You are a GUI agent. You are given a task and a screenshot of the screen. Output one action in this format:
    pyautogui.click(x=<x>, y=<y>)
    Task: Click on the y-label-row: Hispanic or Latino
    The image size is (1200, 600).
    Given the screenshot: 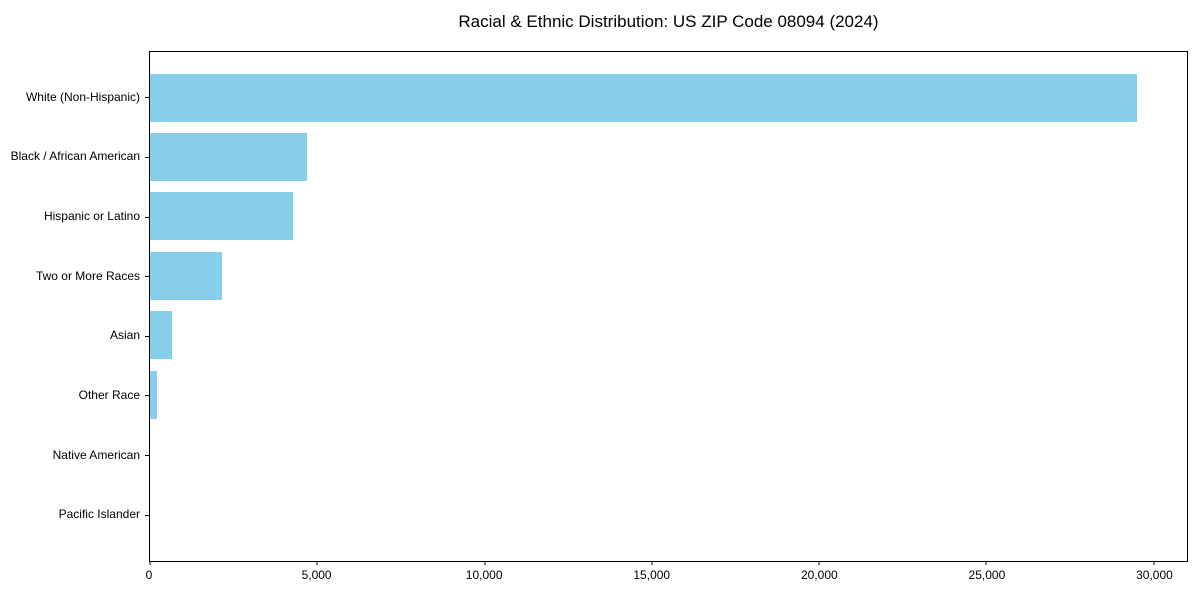 What is the action you would take?
    pyautogui.click(x=74, y=216)
    